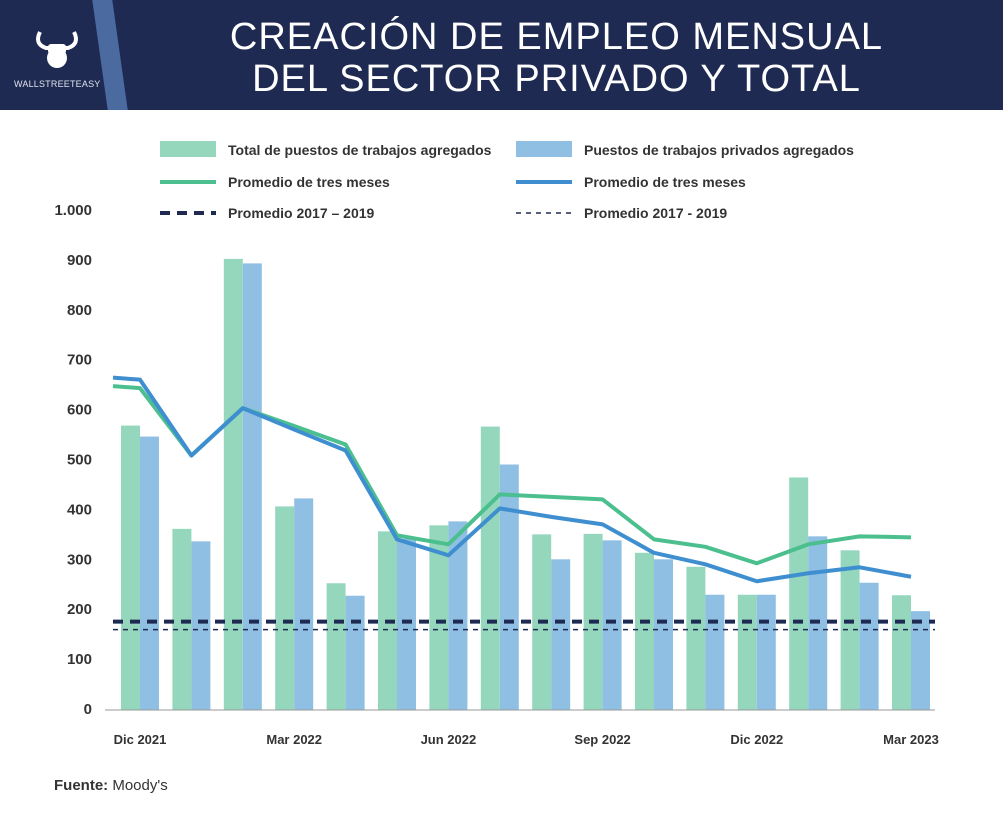 This screenshot has height=831, width=1003. I want to click on y-tick-label: 1.000, so click(73, 210).